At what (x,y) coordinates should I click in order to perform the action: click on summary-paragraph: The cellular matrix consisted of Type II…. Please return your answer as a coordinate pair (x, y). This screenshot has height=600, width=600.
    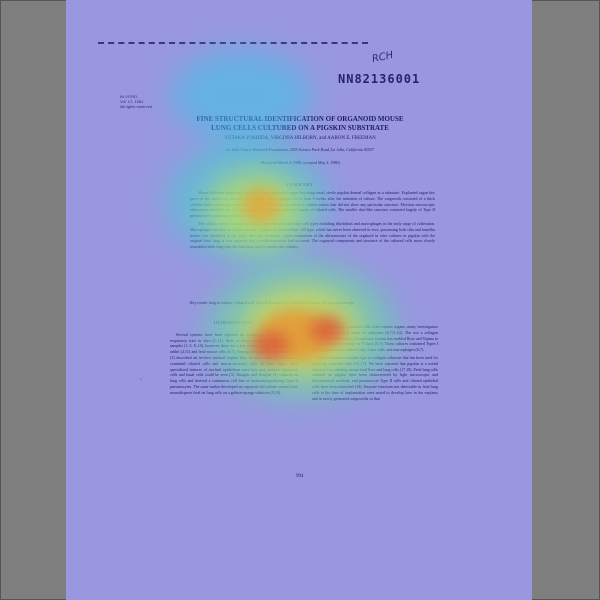
    Looking at the image, I should click on (312, 235).